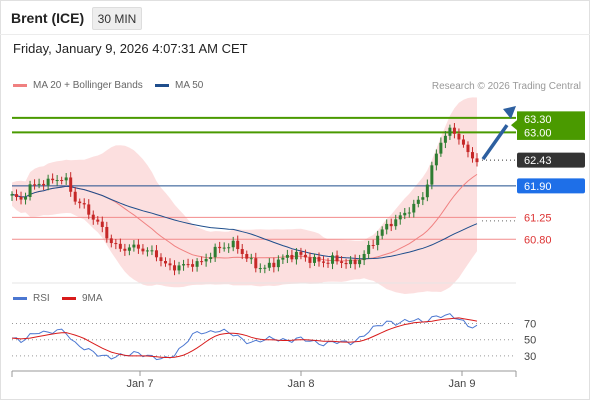 Image resolution: width=590 pixels, height=400 pixels. I want to click on rsi-line, so click(244, 337).